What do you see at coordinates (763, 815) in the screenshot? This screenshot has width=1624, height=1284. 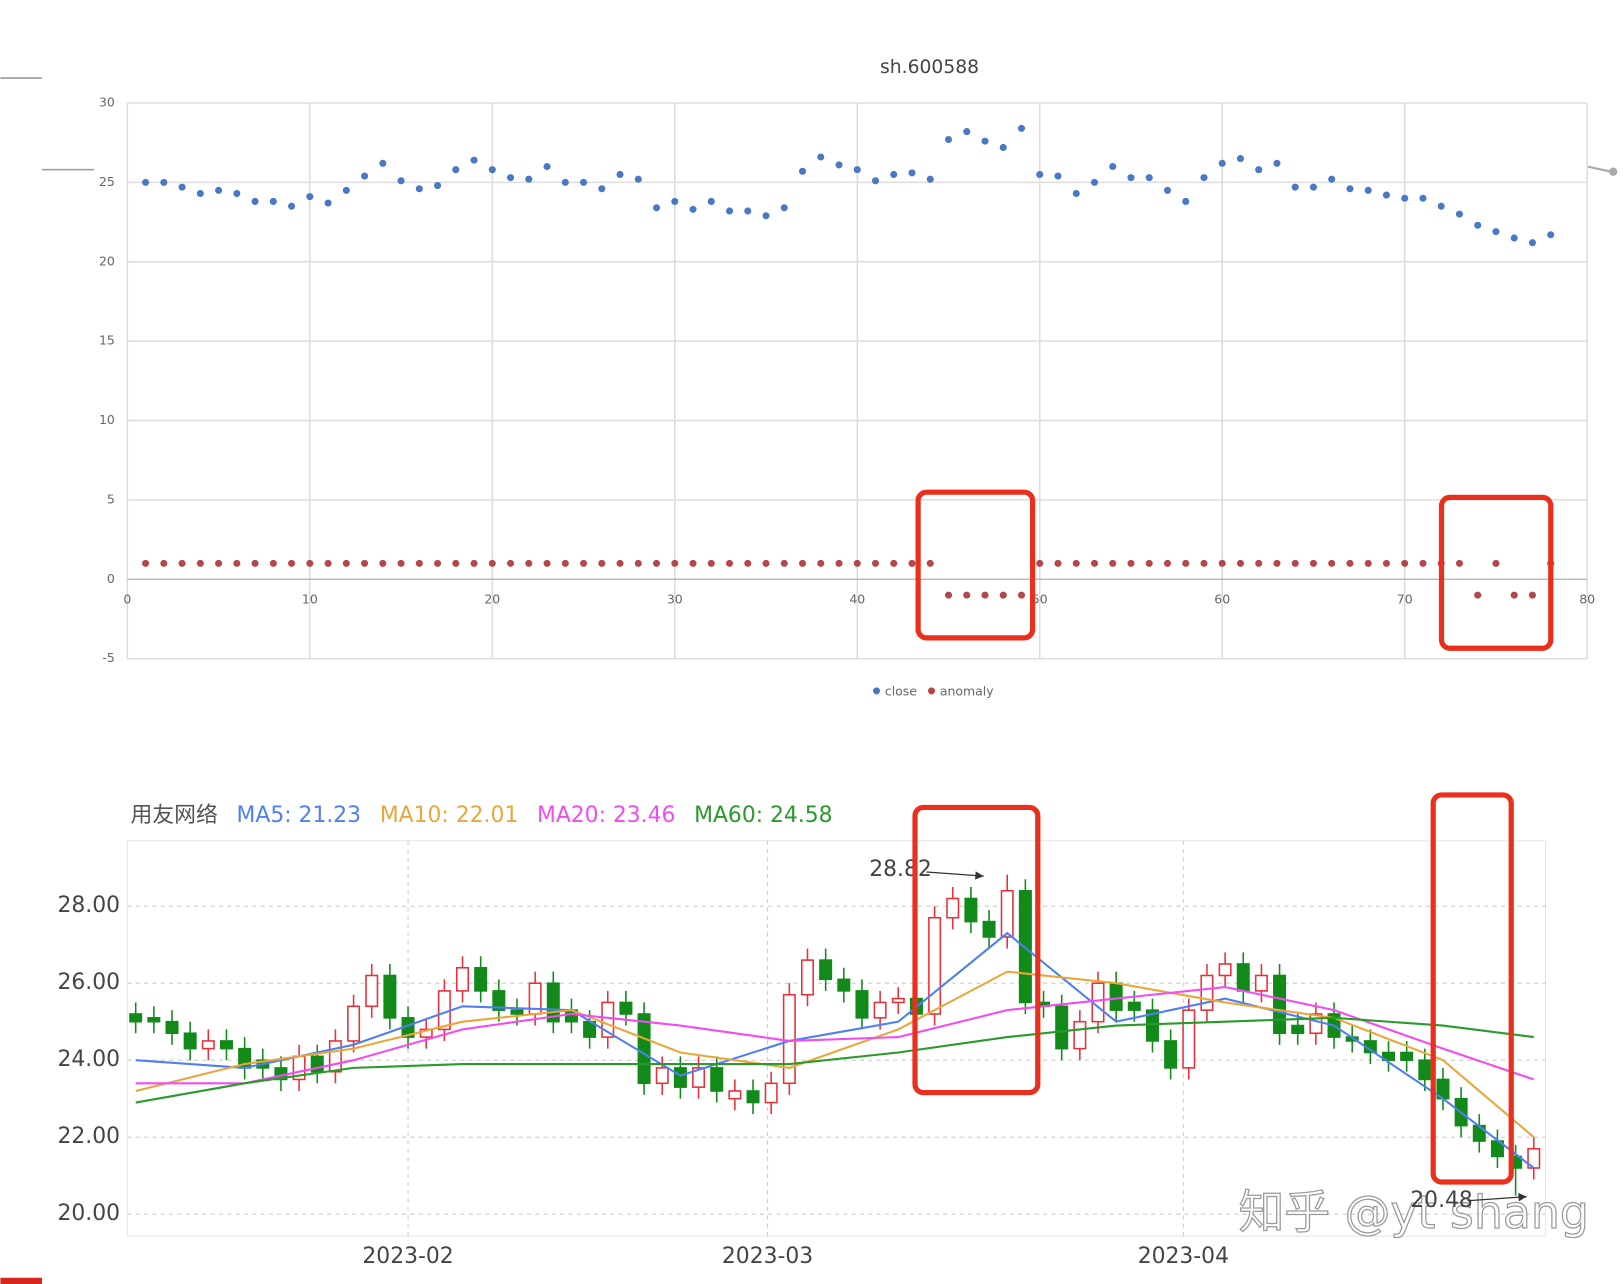 I see `legend-label: MA60: 24.58` at bounding box center [763, 815].